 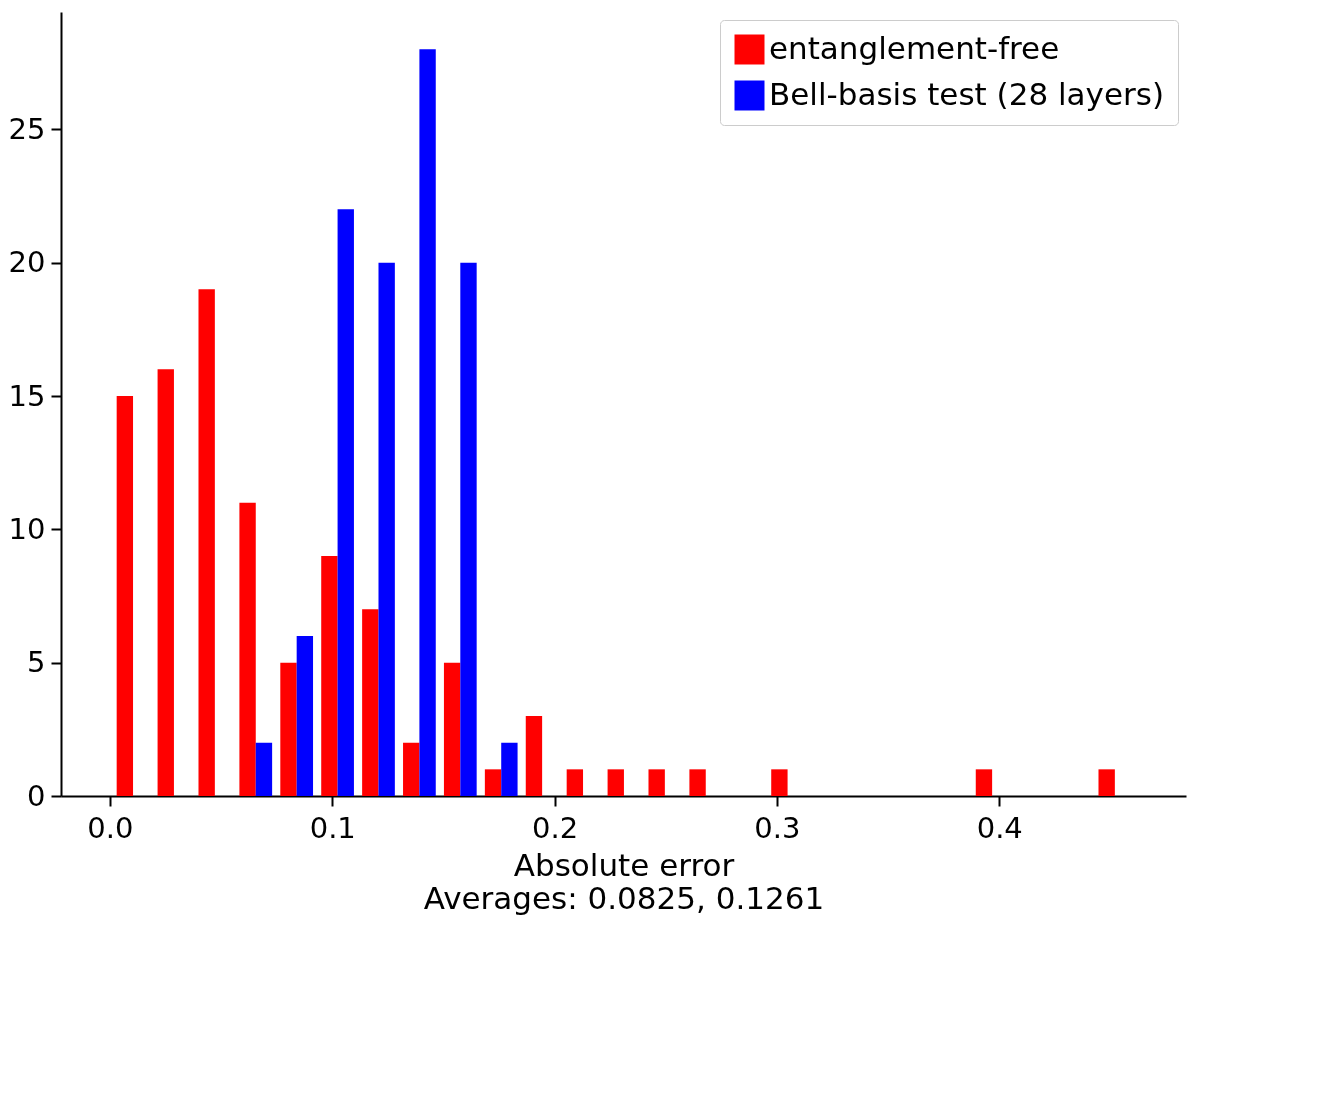 I want to click on legend-label: Bell-basis test (28 layers), so click(x=966, y=93).